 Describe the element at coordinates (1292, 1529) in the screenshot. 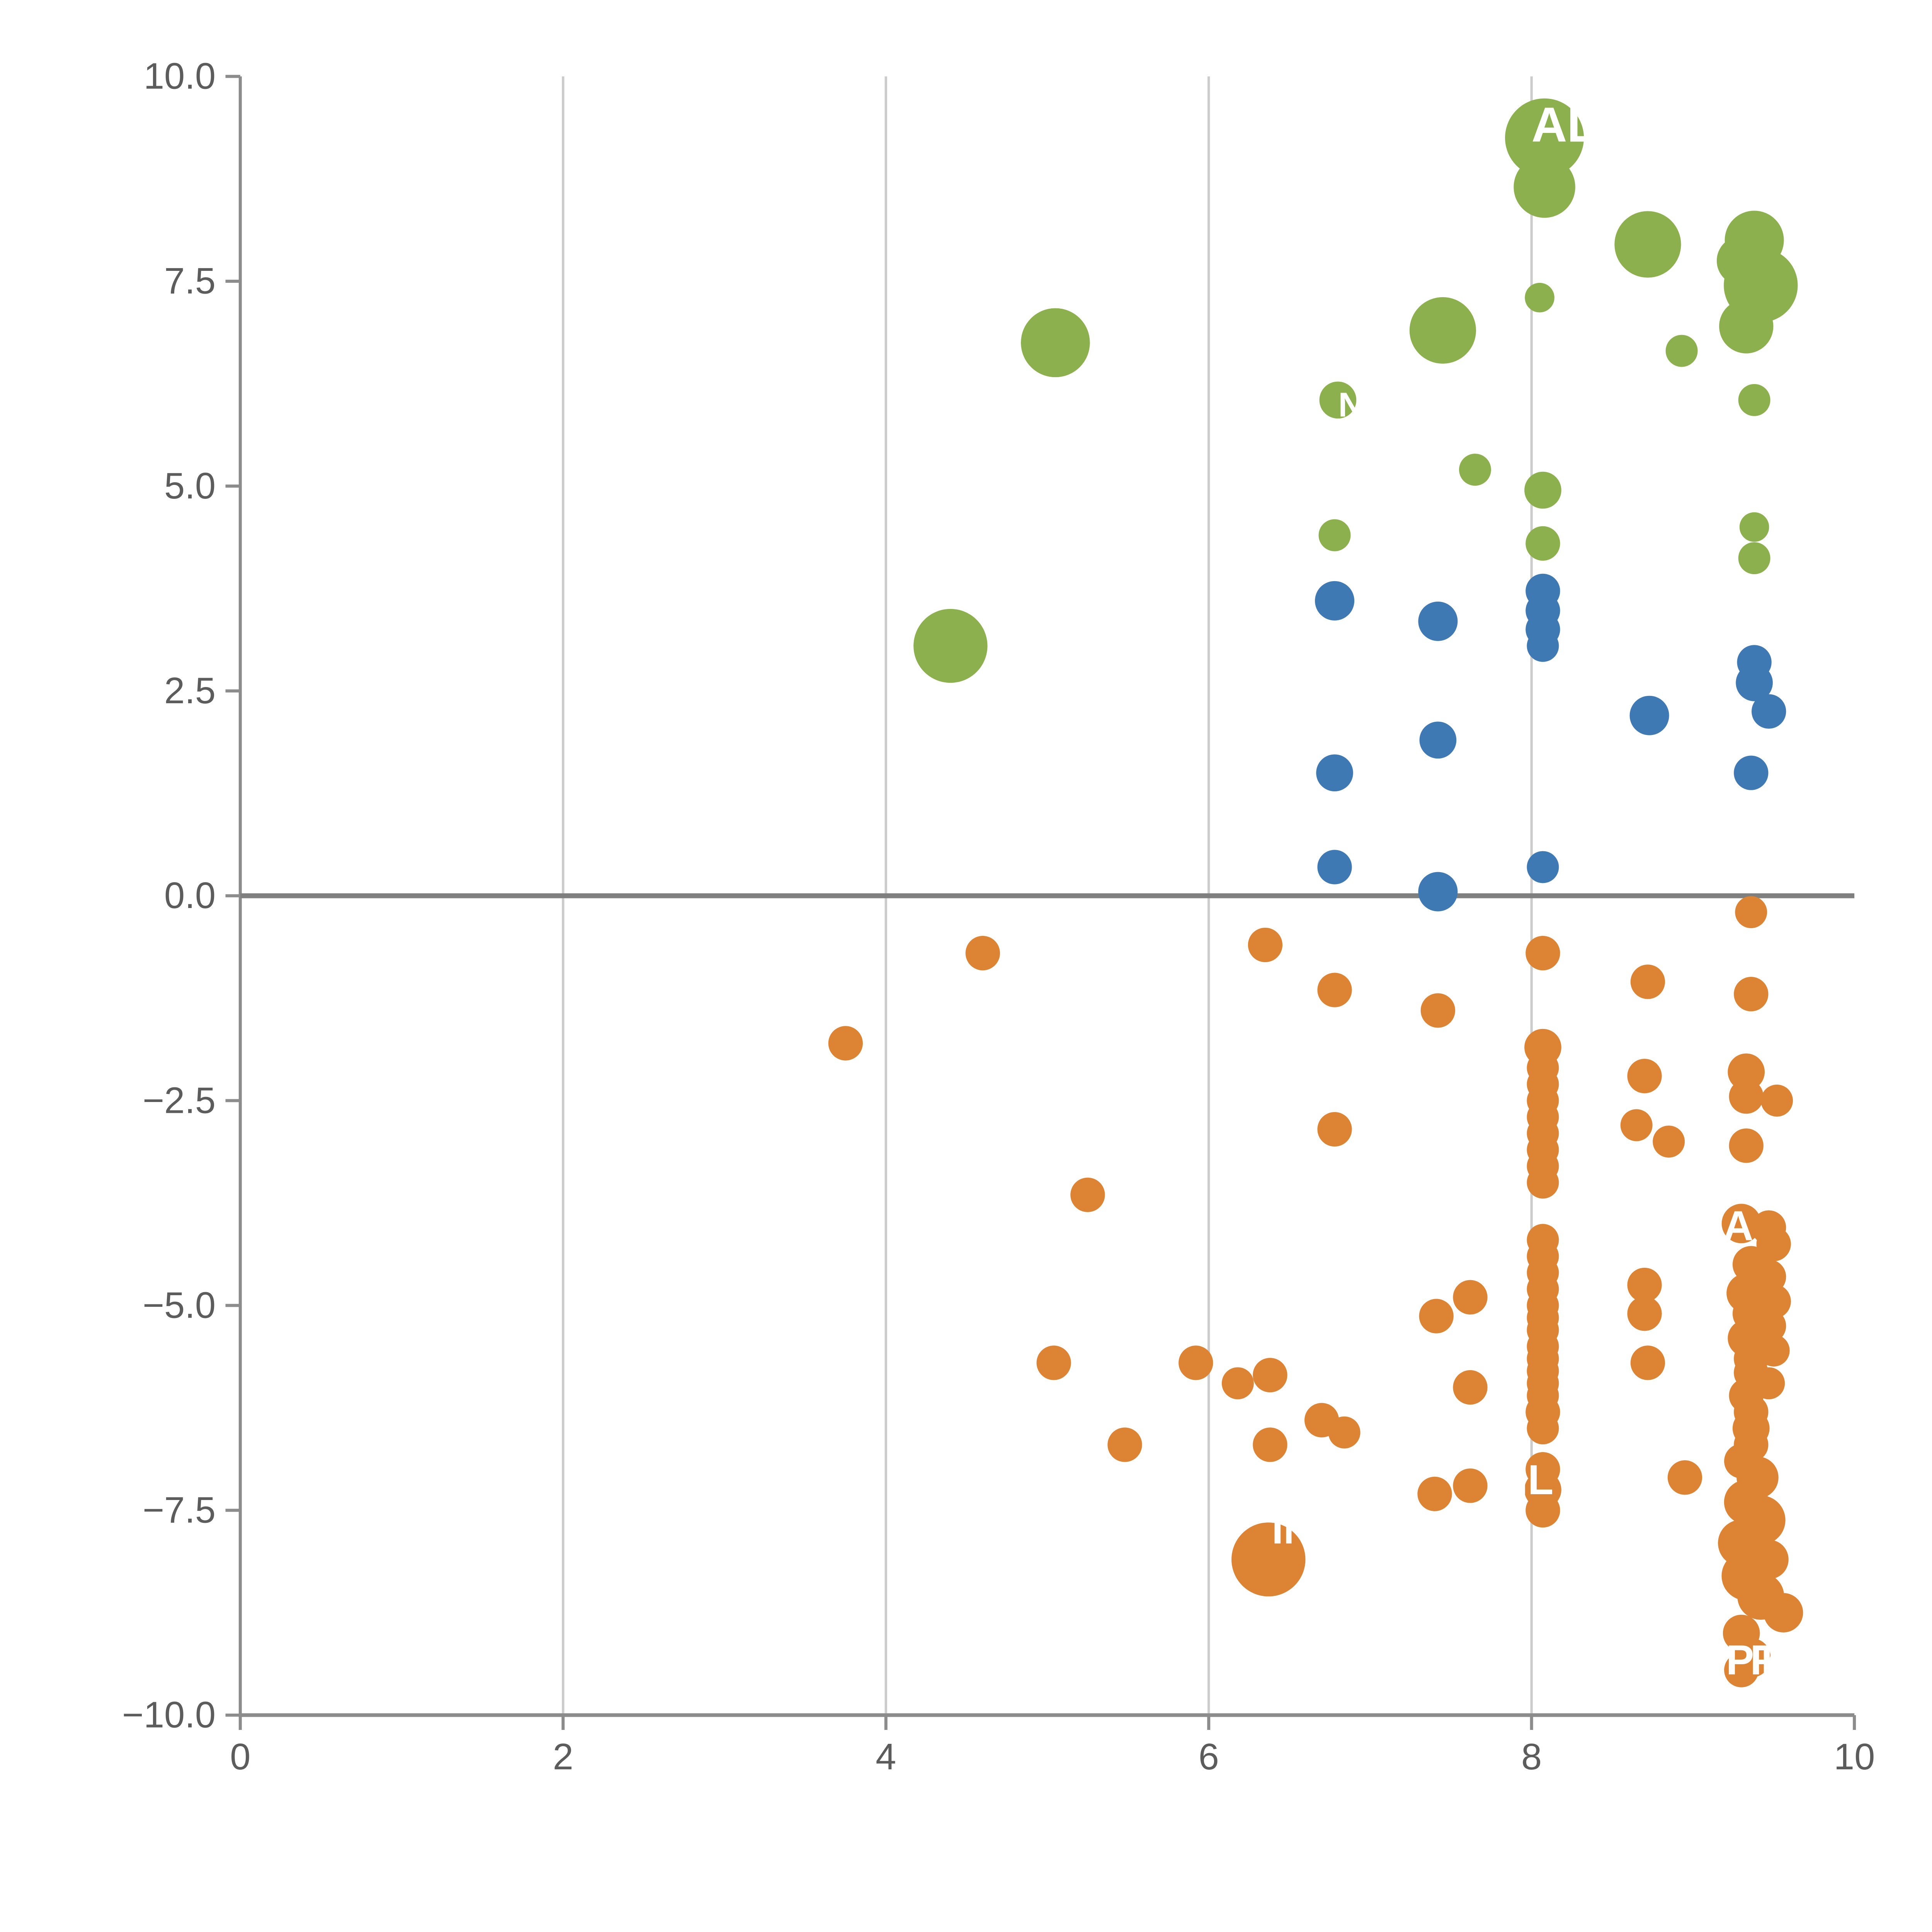

I see `bubble-label: IN` at that location.